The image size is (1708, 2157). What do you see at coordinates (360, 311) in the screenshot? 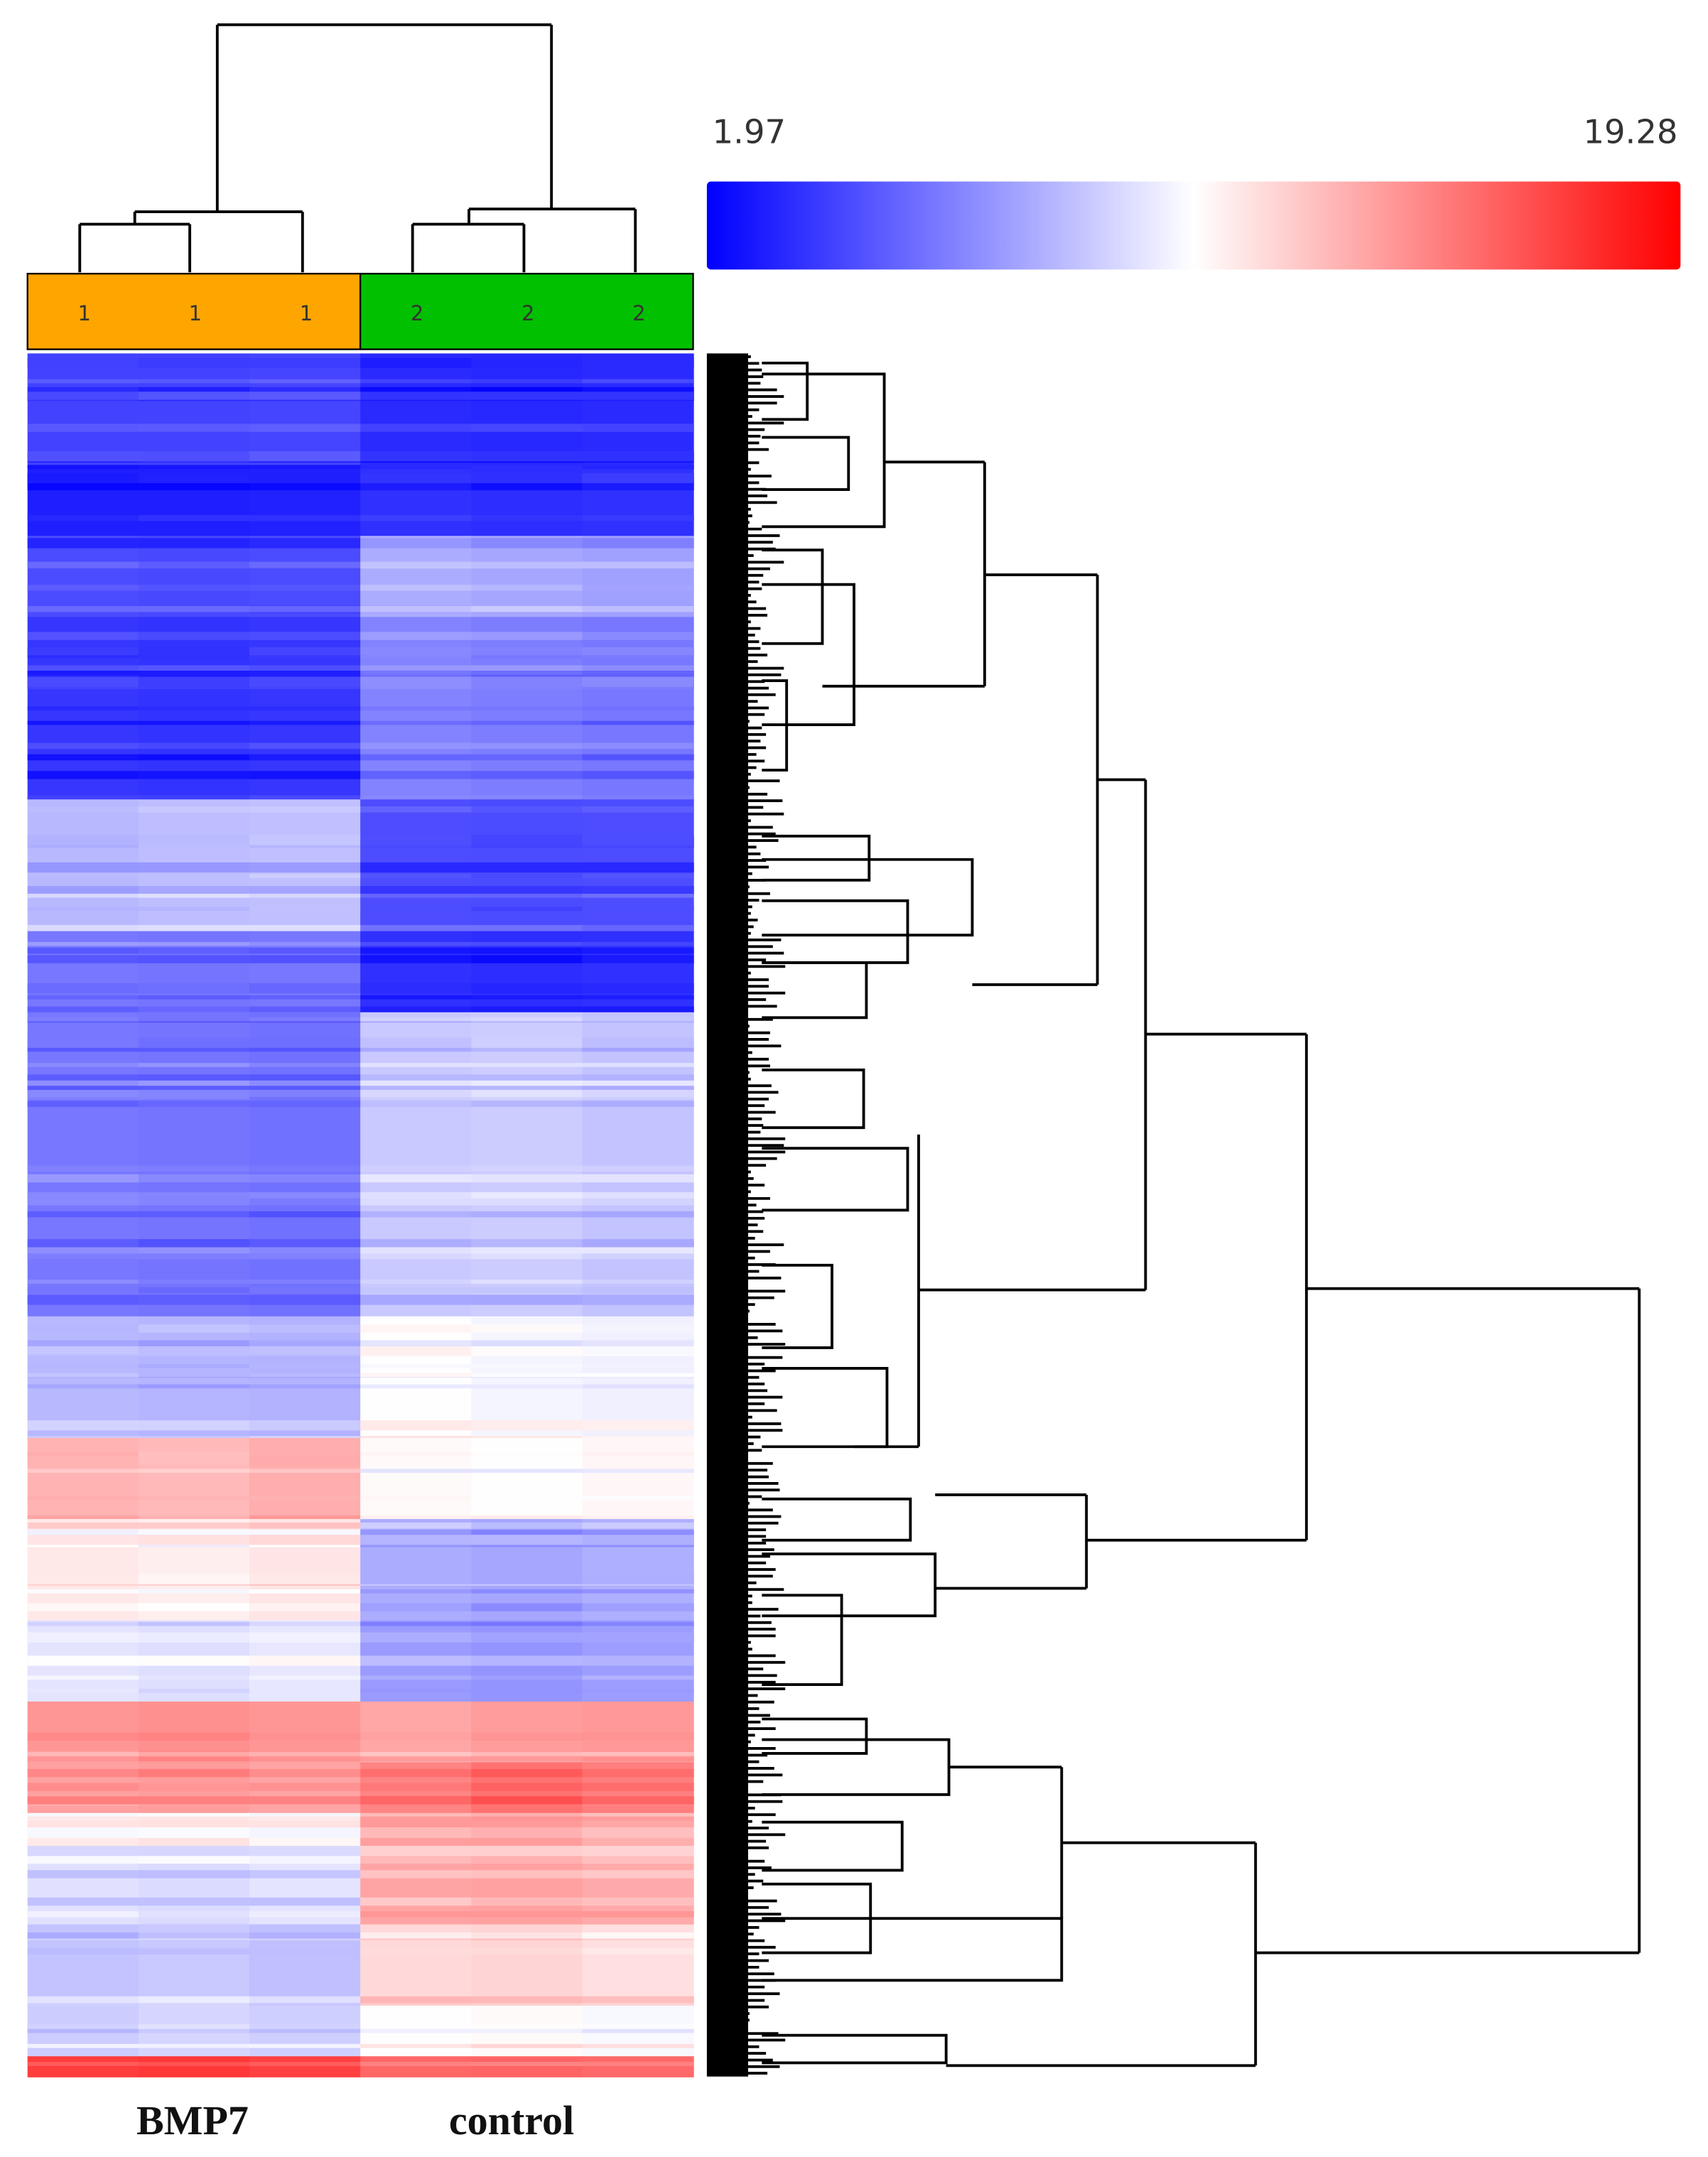
I see `group-annotation-bar: 1 1 1 2 2 2` at bounding box center [360, 311].